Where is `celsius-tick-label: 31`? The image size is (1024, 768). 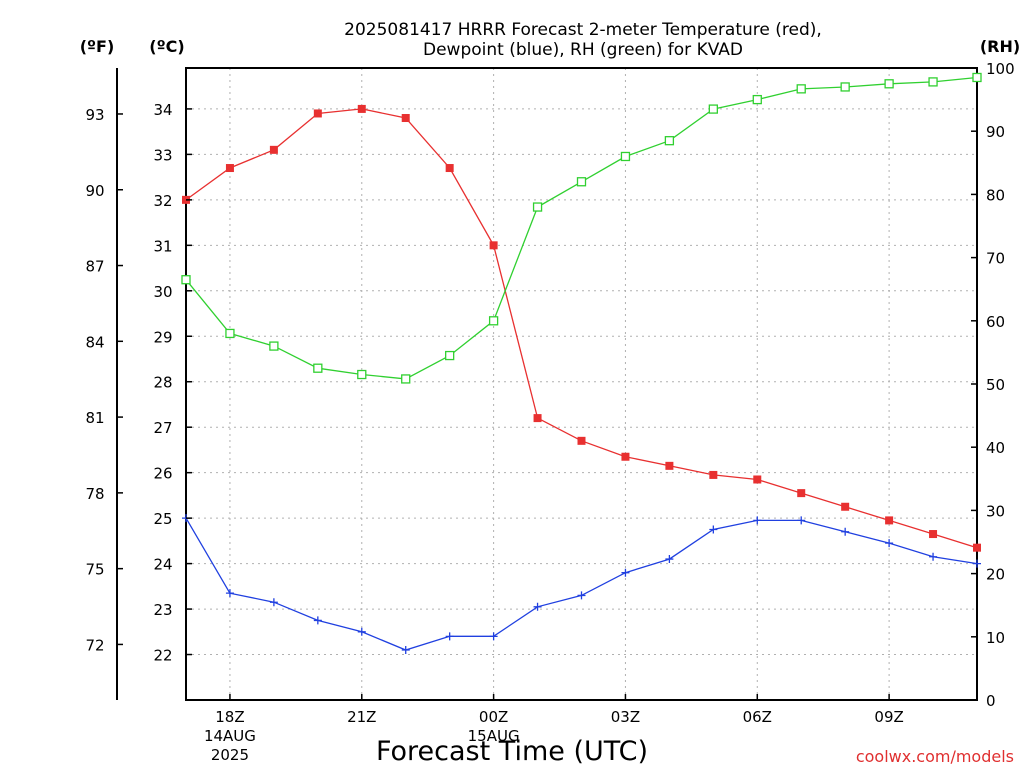
celsius-tick-label: 31 is located at coordinates (162, 246).